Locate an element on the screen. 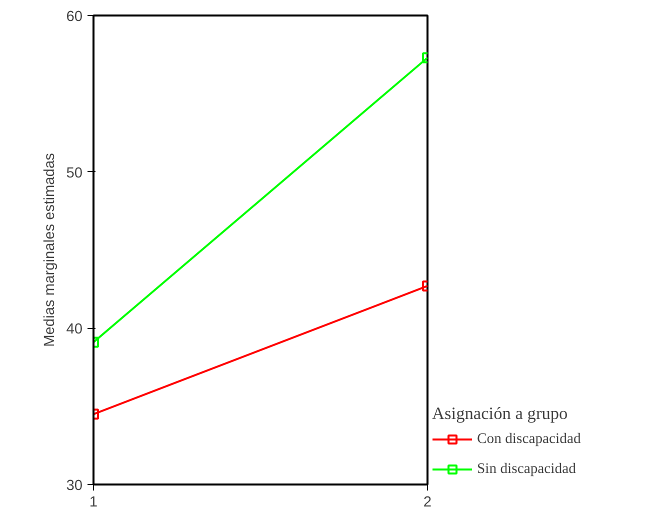  y-axis-title: Medias marginales estimadas is located at coordinates (50, 250).